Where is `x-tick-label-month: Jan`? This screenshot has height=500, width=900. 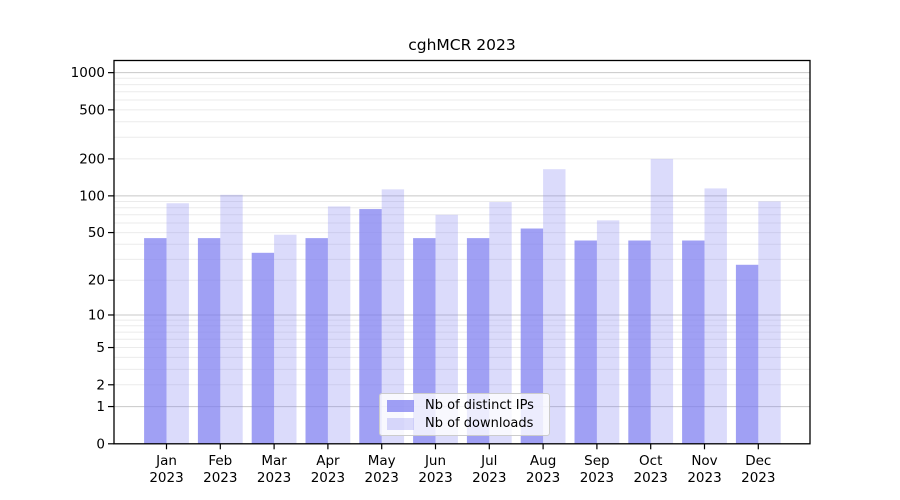 x-tick-label-month: Jan is located at coordinates (166, 461).